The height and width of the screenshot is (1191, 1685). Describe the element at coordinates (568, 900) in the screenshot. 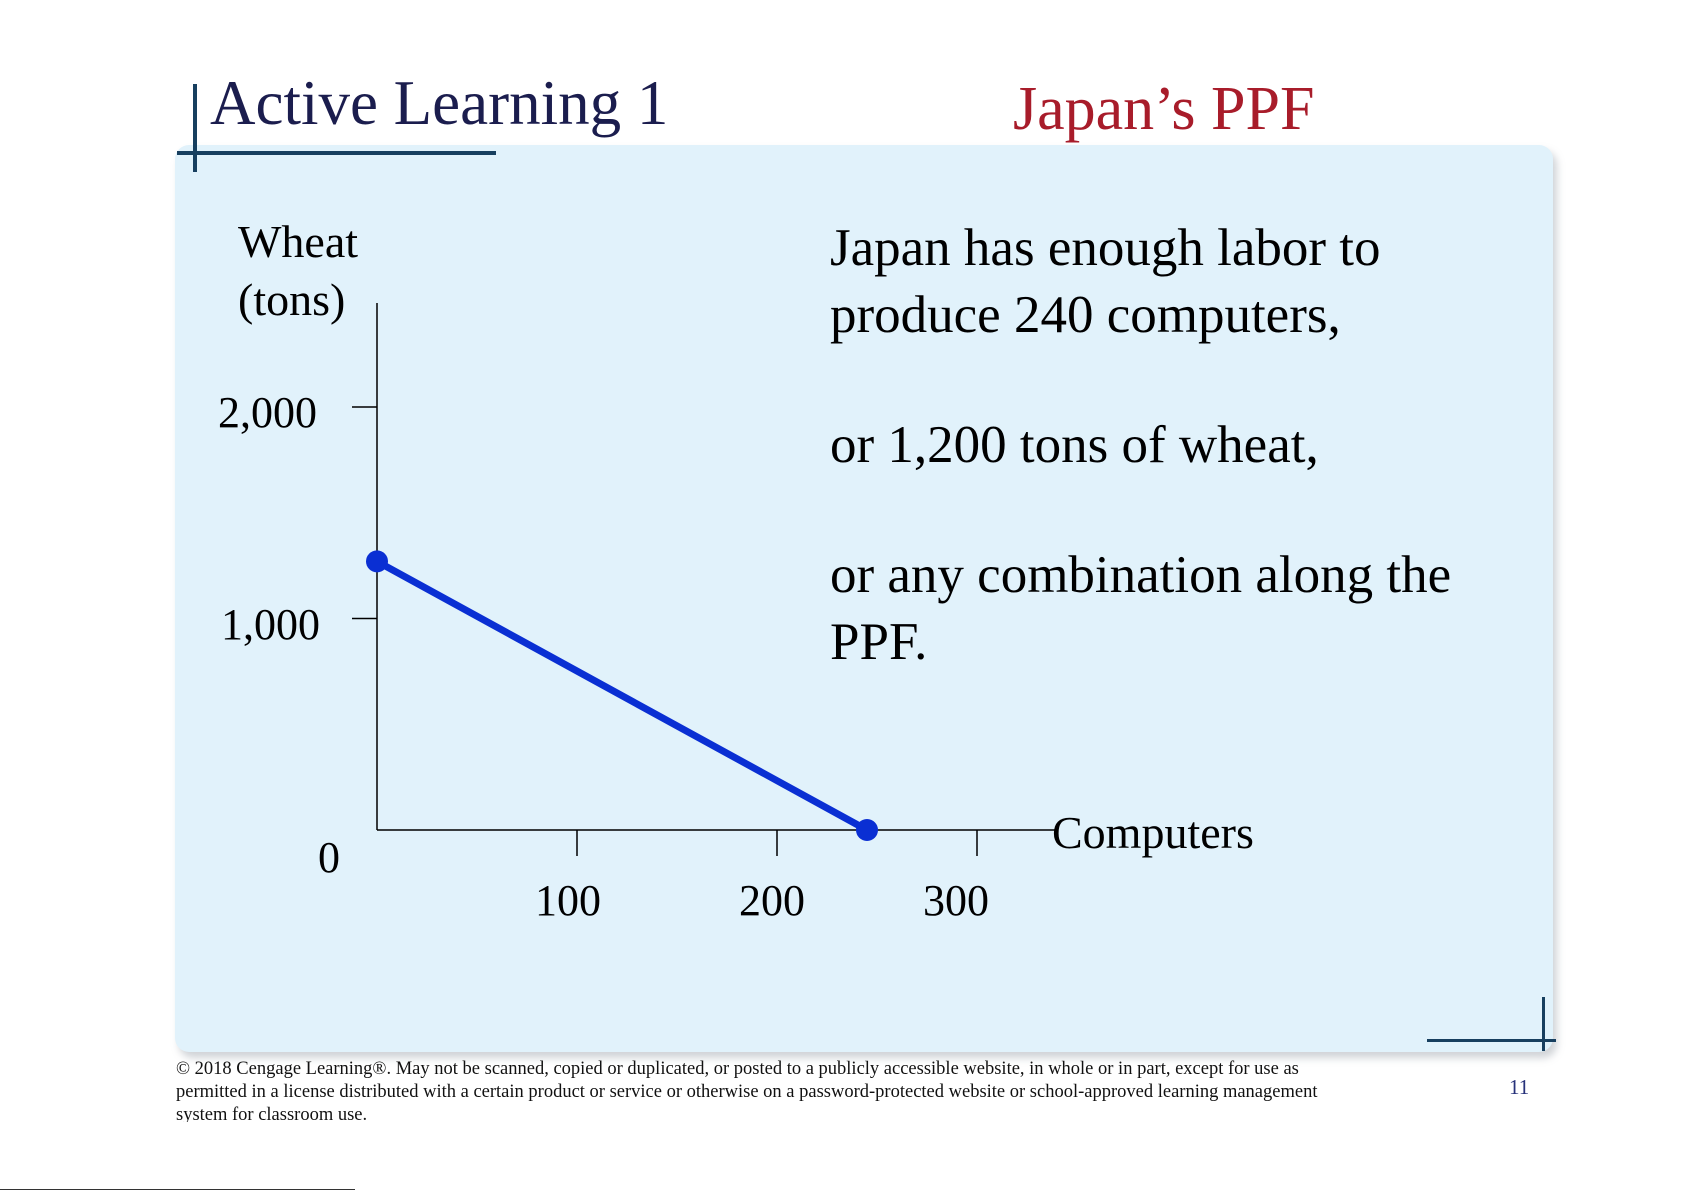

I see `x-tick-label-100: 100` at that location.